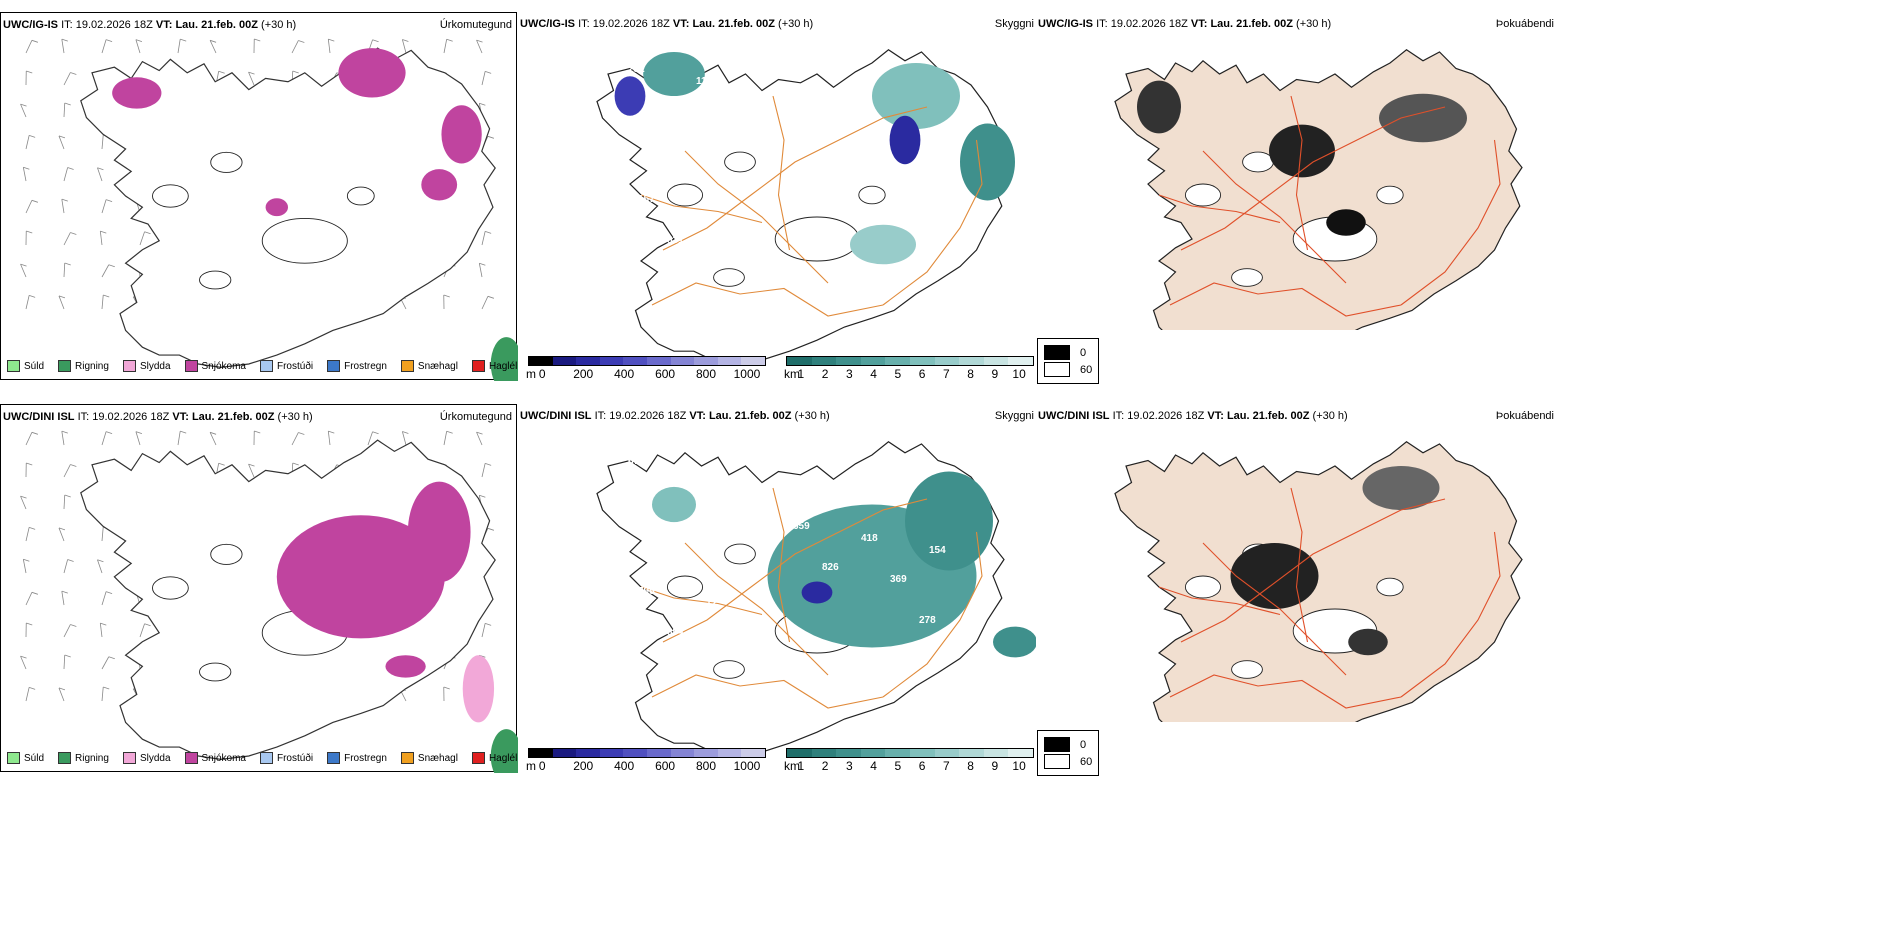 Image resolution: width=1900 pixels, height=950 pixels. What do you see at coordinates (34, 758) in the screenshot?
I see `legend-label: Súld` at bounding box center [34, 758].